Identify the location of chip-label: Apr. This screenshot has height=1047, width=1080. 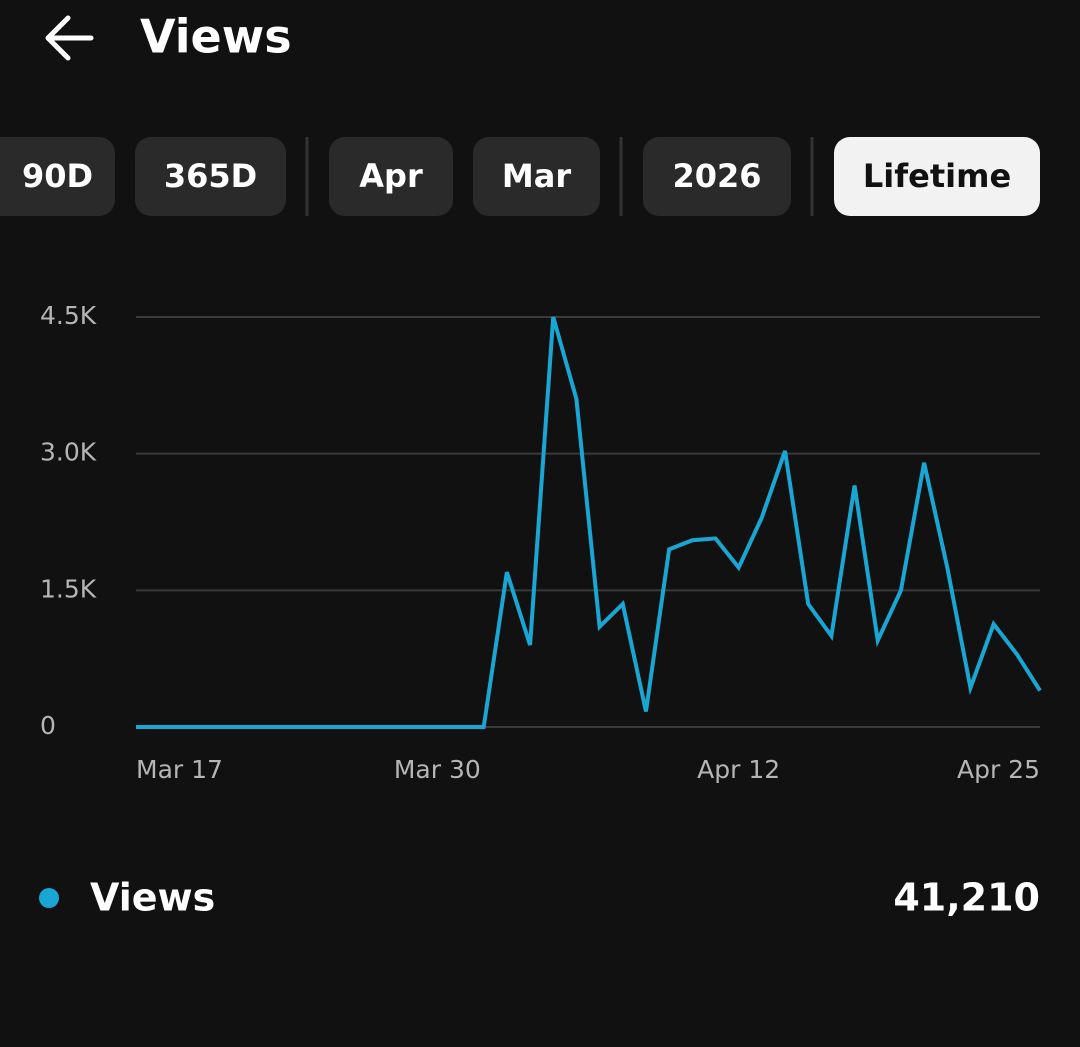
(391, 176).